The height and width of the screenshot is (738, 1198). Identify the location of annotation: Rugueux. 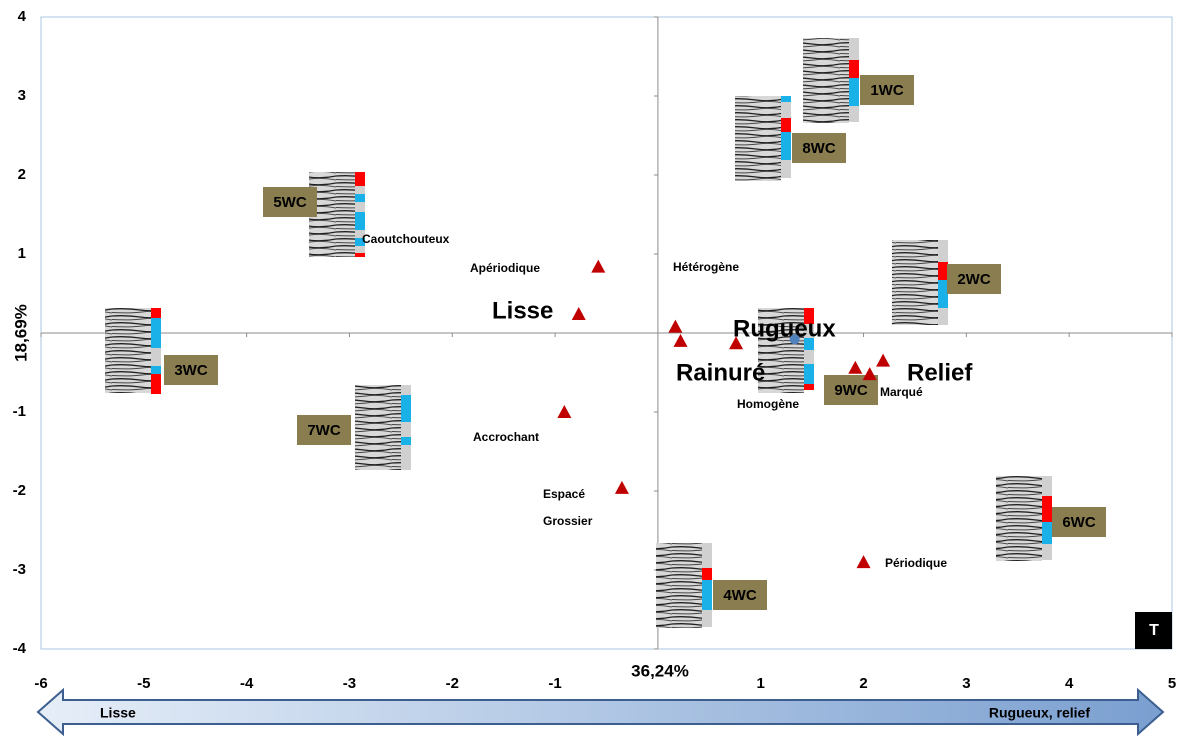
(784, 328).